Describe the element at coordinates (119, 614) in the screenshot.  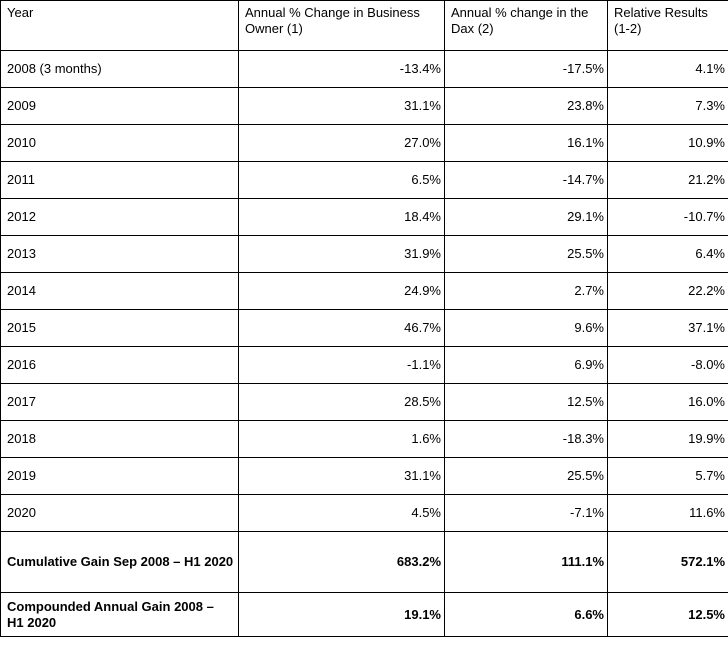
I see `compounded-annual-gain-label: Compounded Annual Gain 2008 – H1 2020` at that location.